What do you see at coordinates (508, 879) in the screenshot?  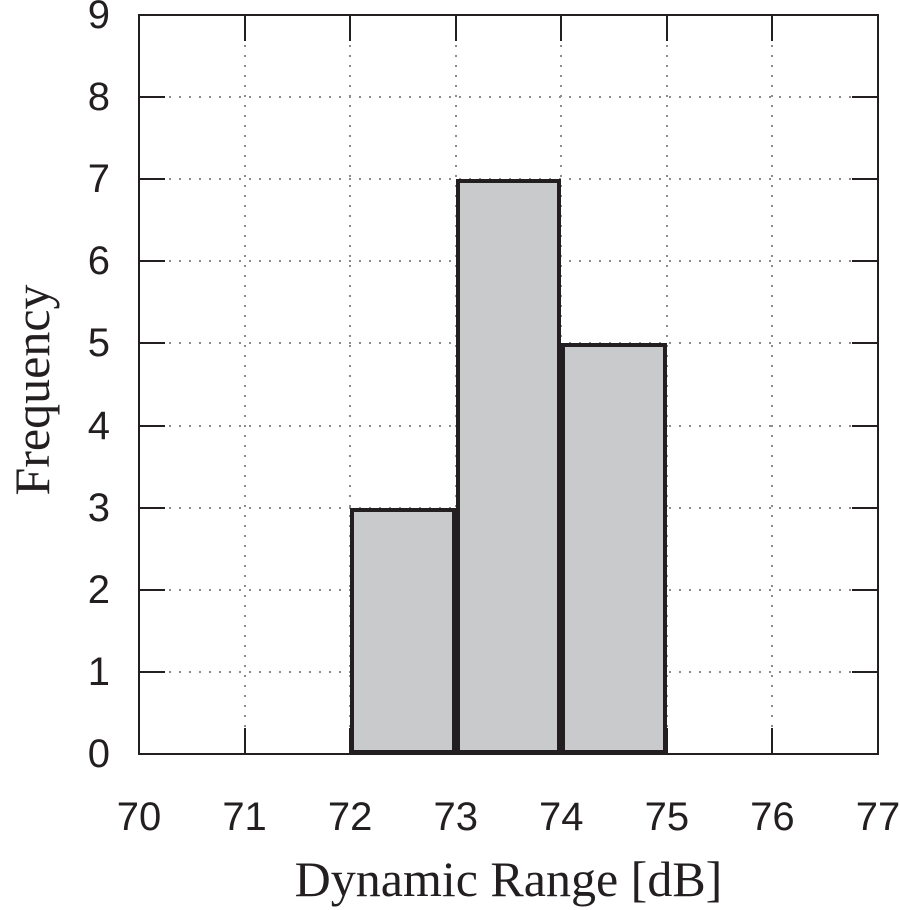 I see `x-axis-title: Dynamic Range [dB]` at bounding box center [508, 879].